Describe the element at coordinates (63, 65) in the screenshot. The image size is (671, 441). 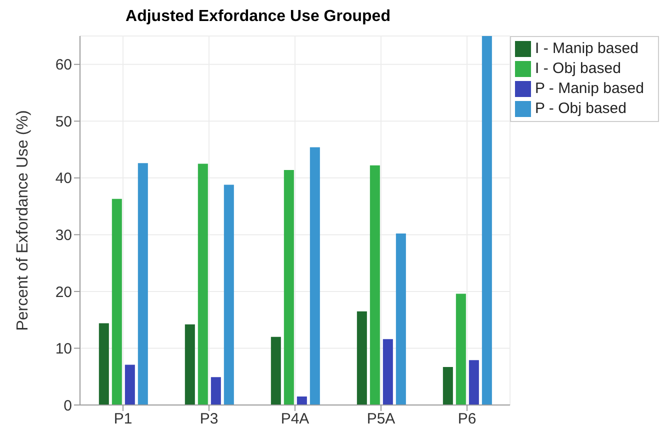
I see `y-tick-label: 60` at that location.